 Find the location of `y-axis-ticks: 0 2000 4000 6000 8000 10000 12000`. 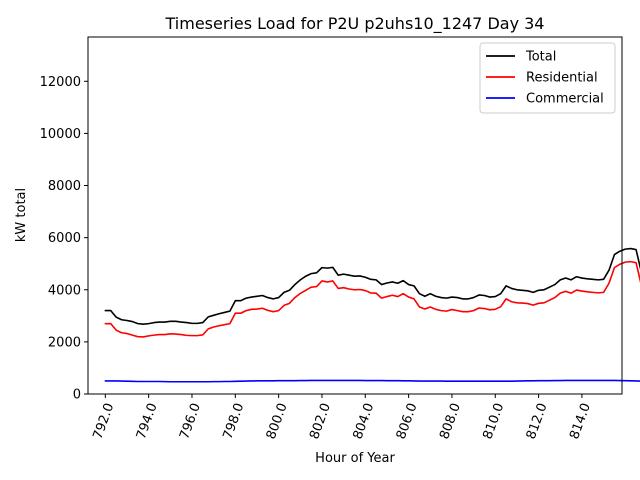

y-axis-ticks: 0 2000 4000 6000 8000 10000 12000 is located at coordinates (64, 239).